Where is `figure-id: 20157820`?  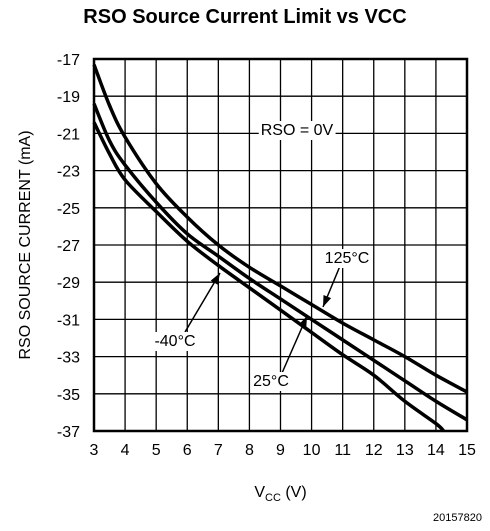
figure-id: 20157820 is located at coordinates (457, 518).